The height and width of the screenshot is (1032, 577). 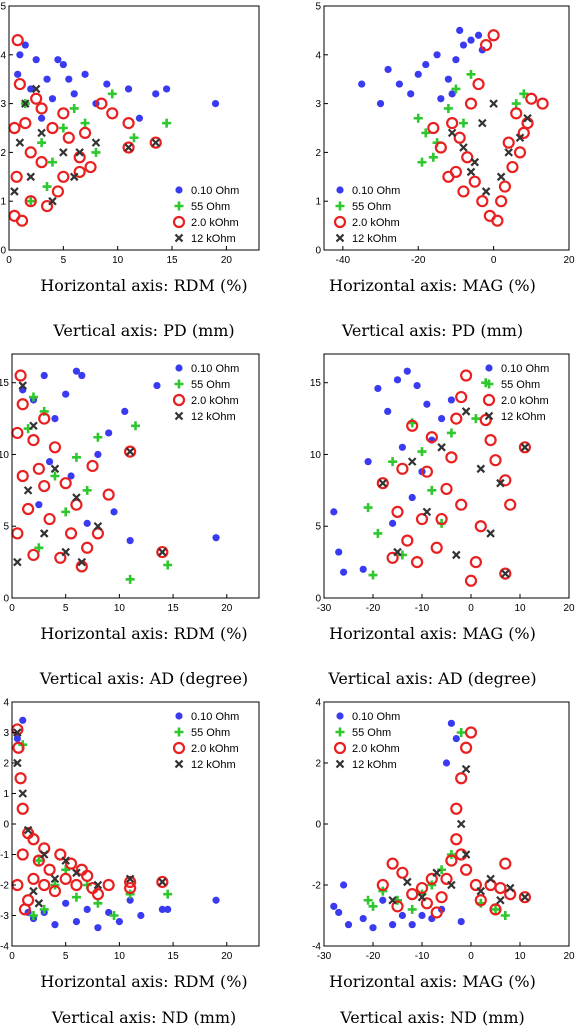 What do you see at coordinates (174, 956) in the screenshot?
I see `x-tick-label: 15` at bounding box center [174, 956].